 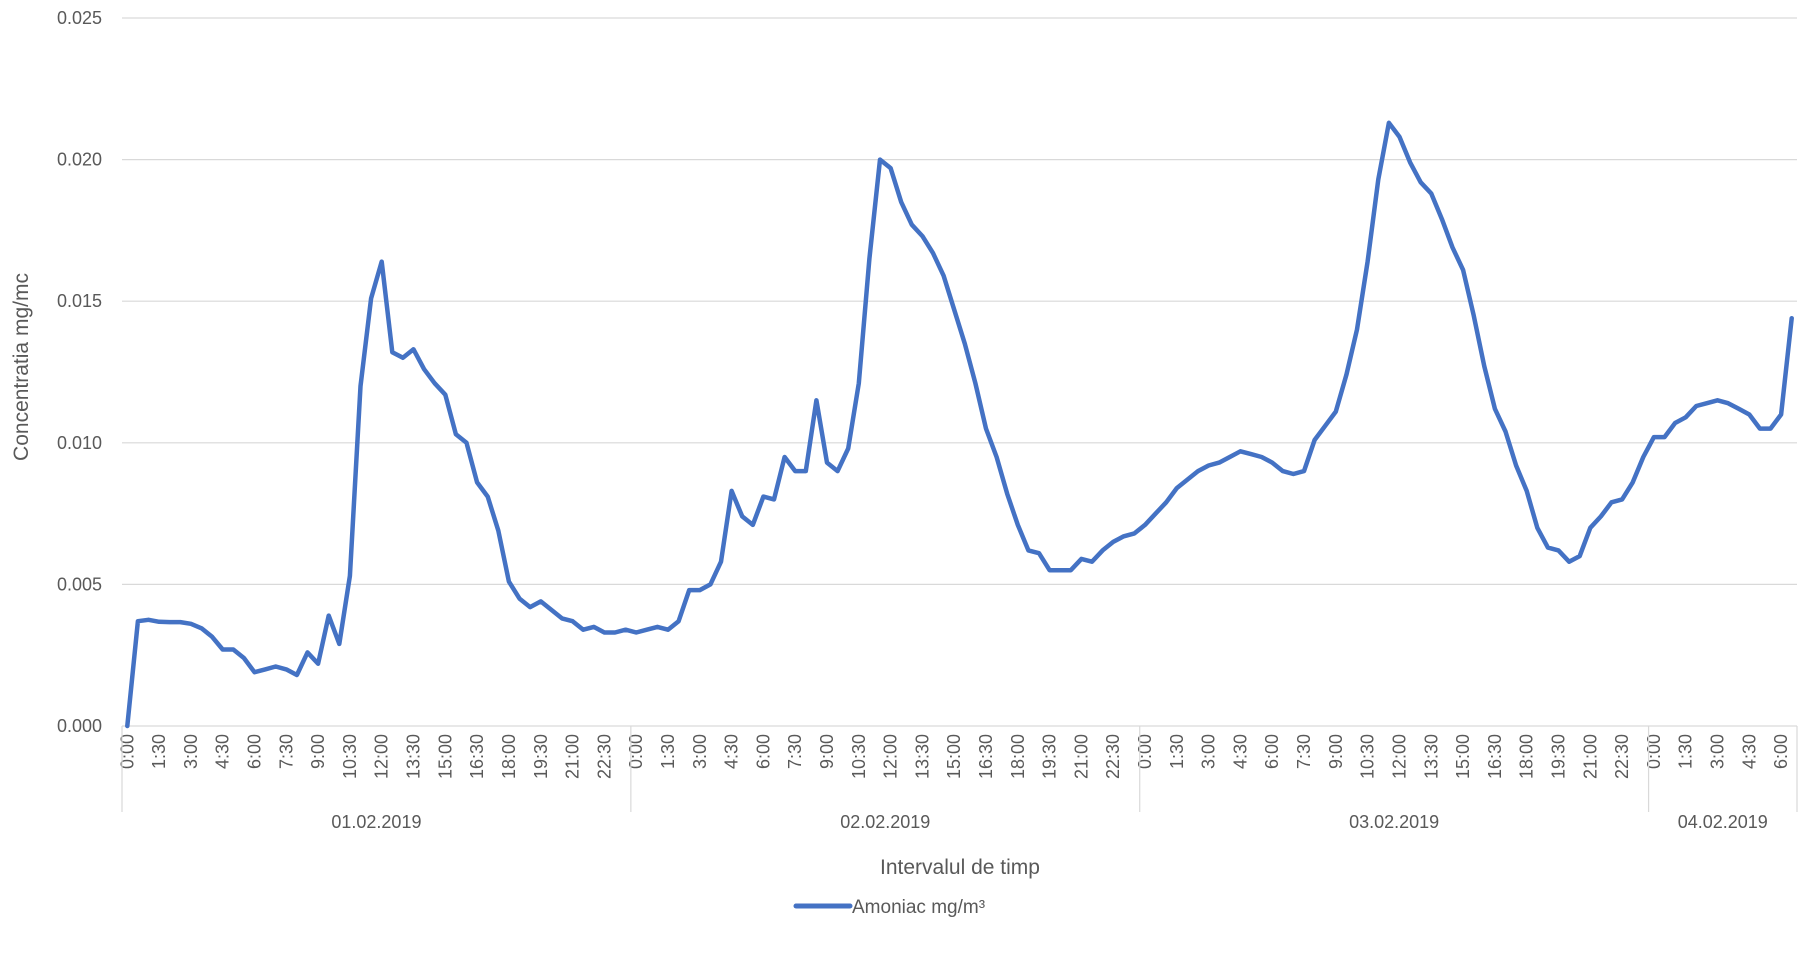 What do you see at coordinates (21, 367) in the screenshot?
I see `y-axis-title: Concentratia mg/mc` at bounding box center [21, 367].